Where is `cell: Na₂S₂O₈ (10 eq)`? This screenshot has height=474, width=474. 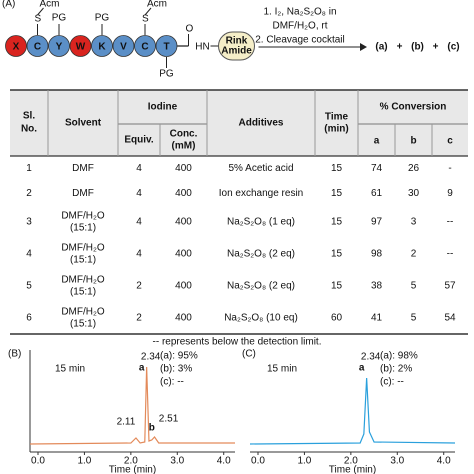
cell: Na₂S₂O₈ (10 eq) is located at coordinates (261, 318).